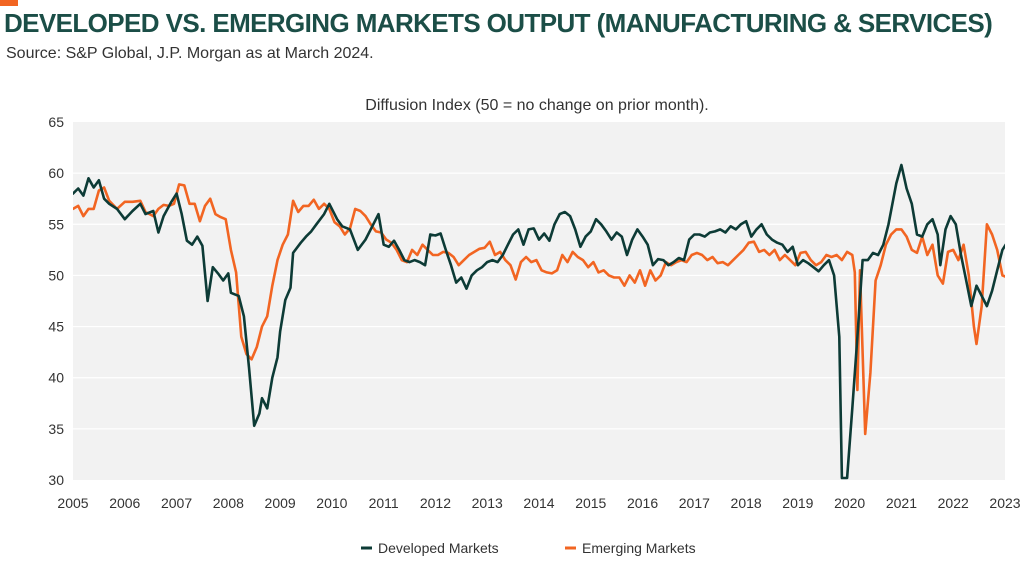 This screenshot has width=1024, height=579. I want to click on legend-label: Emerging Markets, so click(639, 548).